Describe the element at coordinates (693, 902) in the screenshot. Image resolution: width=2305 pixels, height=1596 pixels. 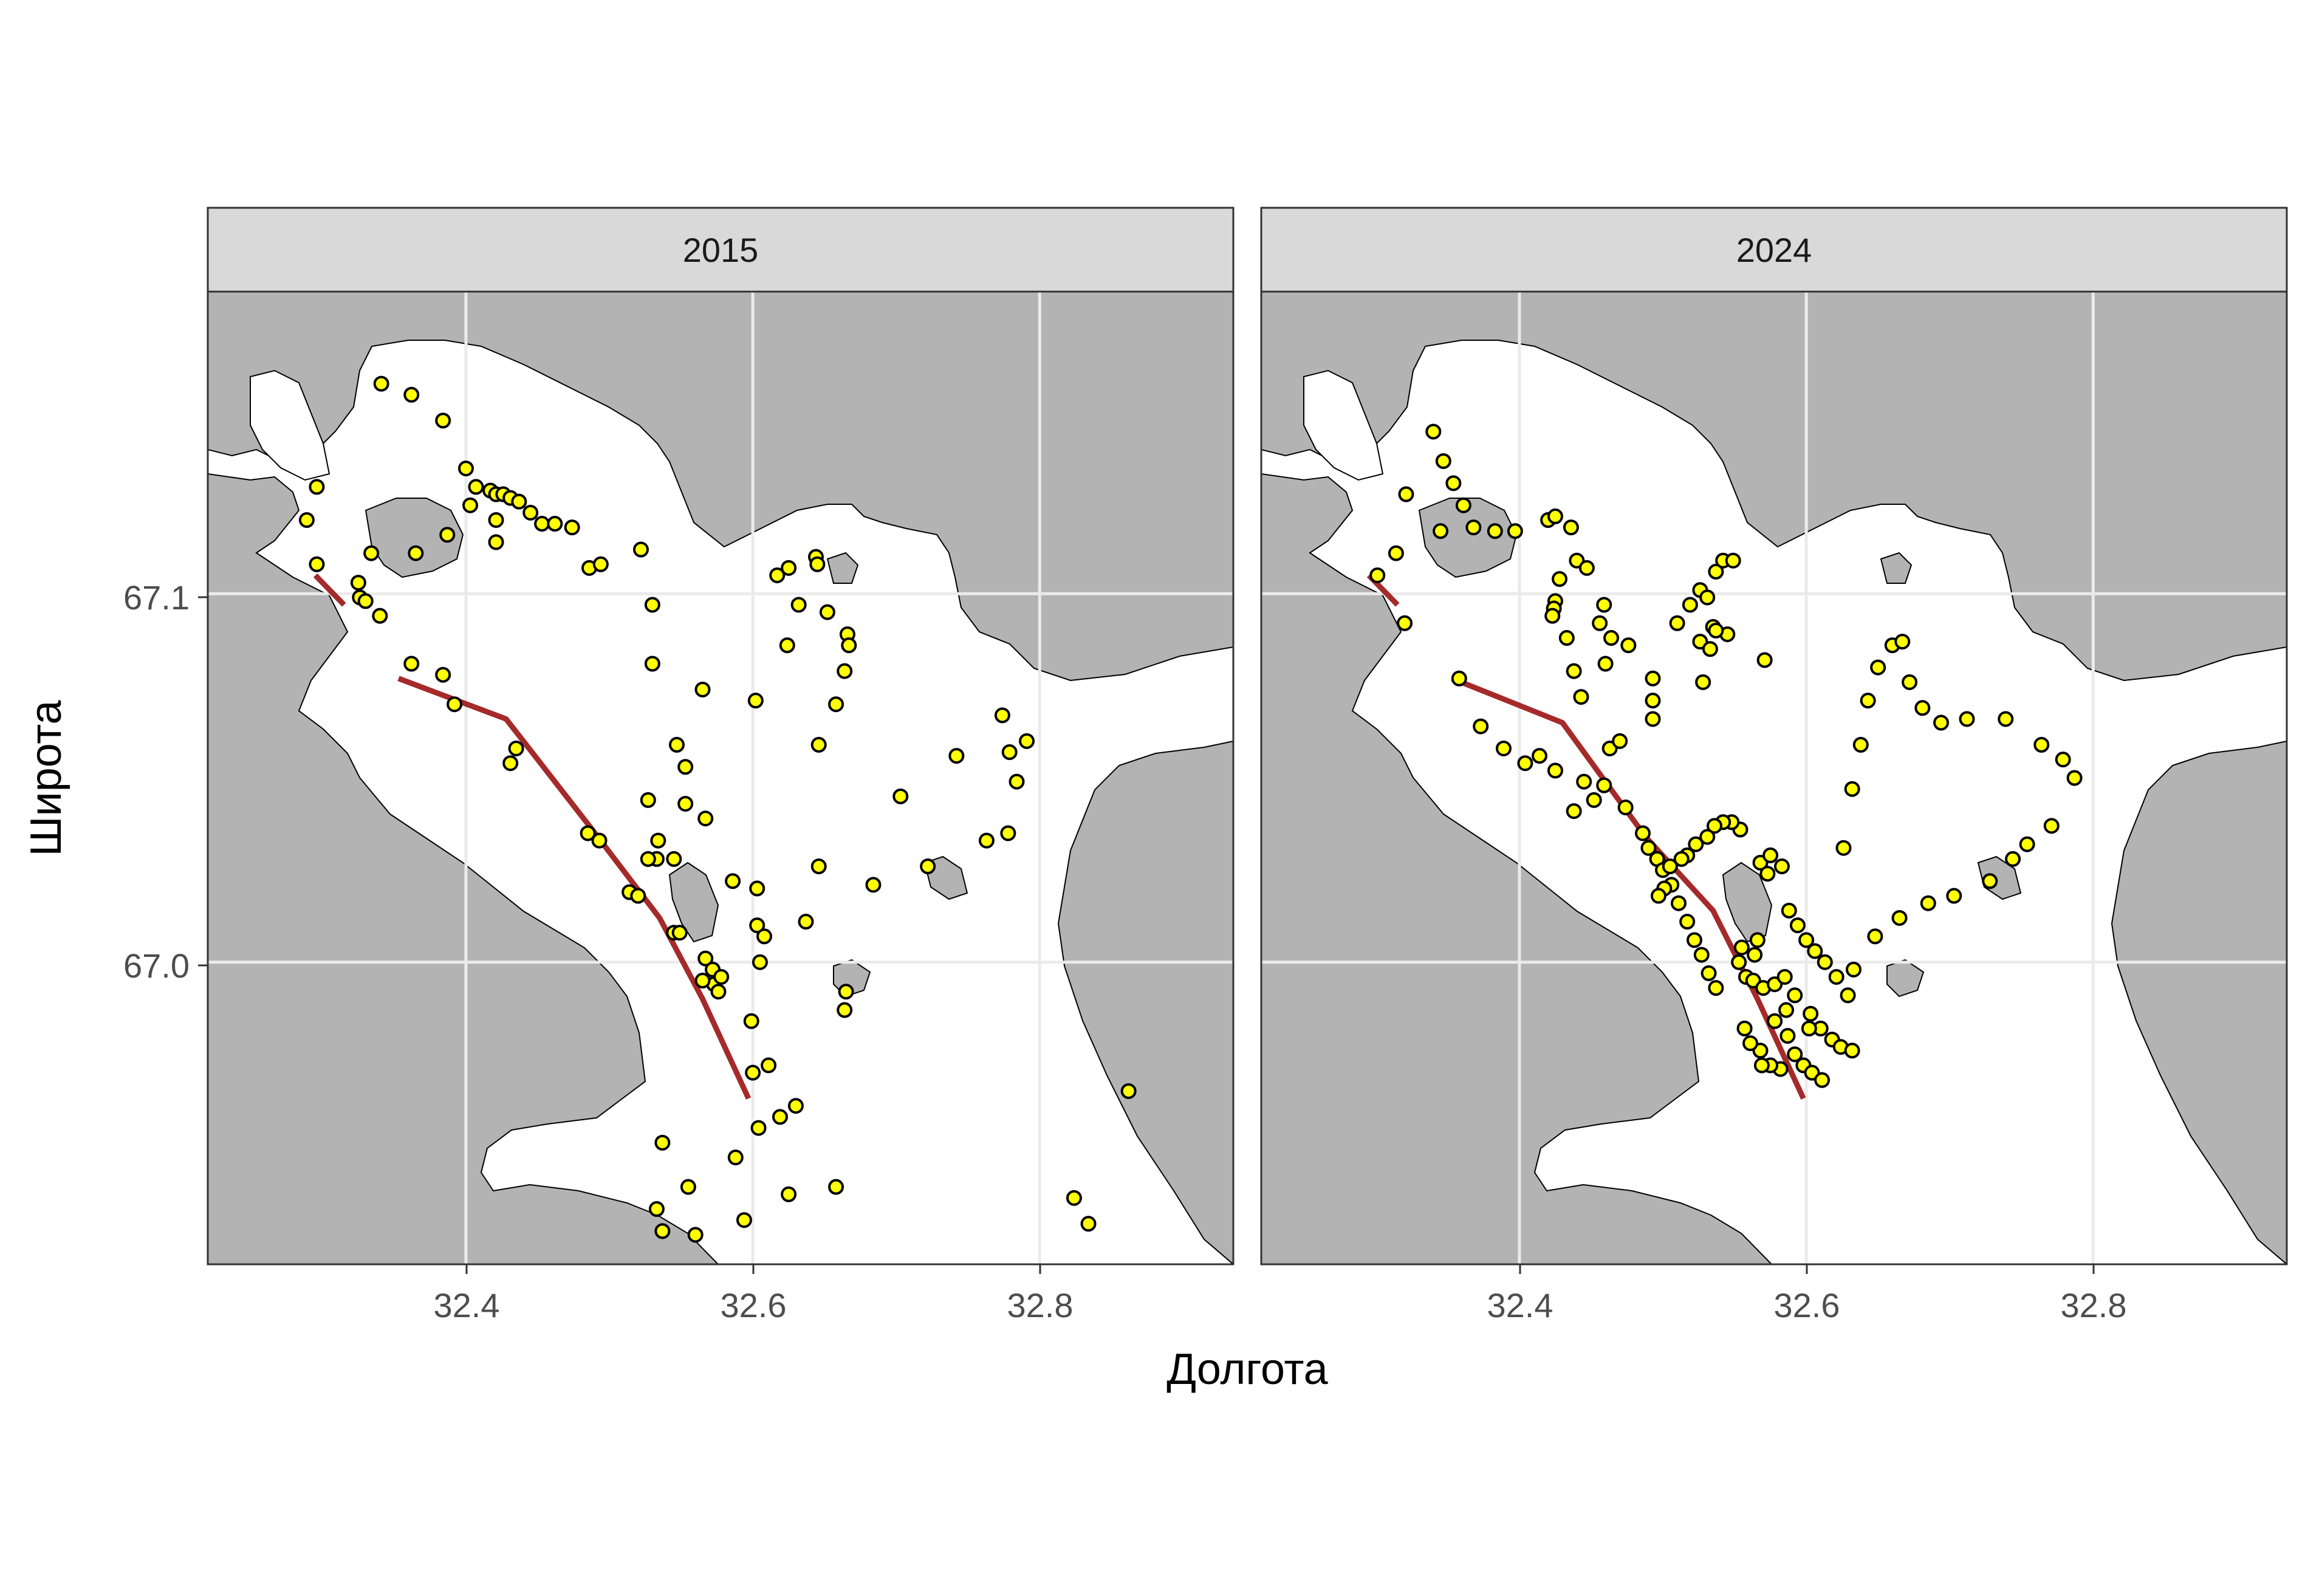
I see `island-south-long` at that location.